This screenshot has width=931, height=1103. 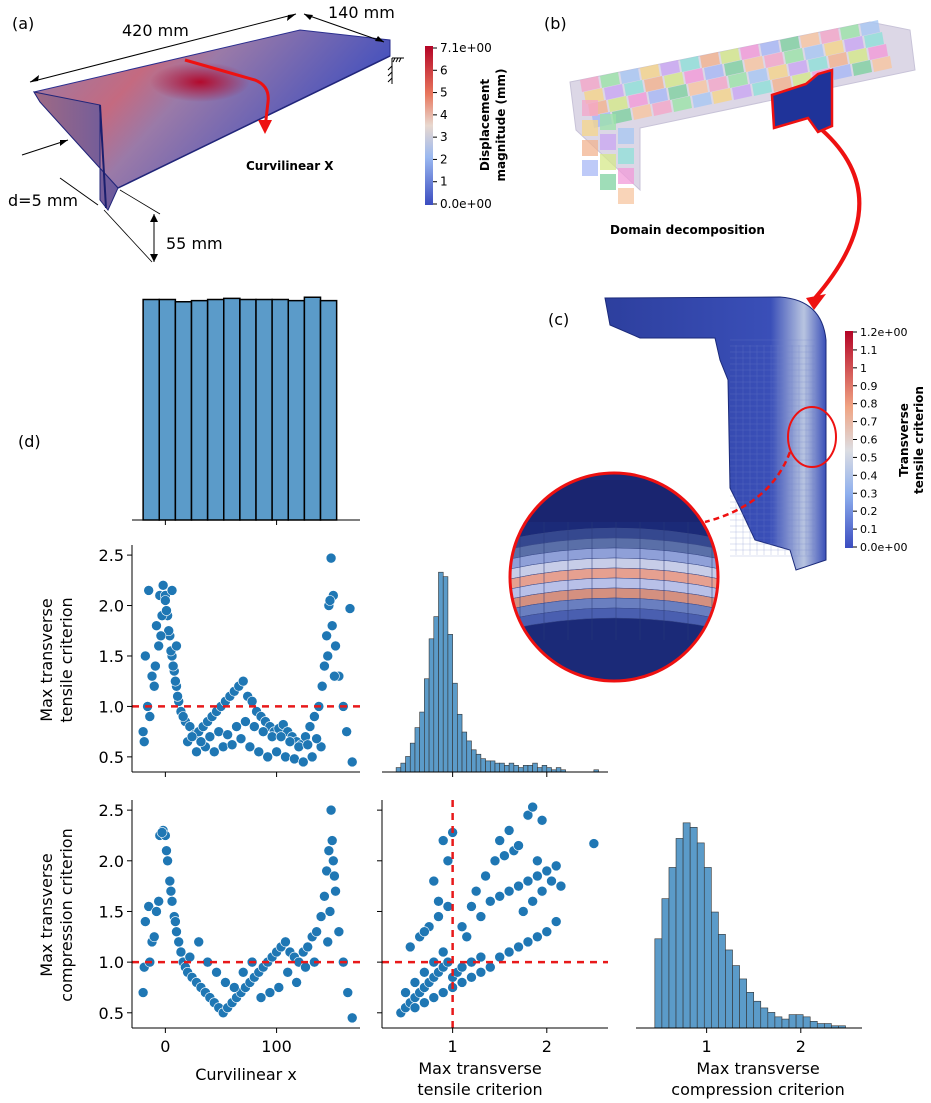 What do you see at coordinates (748, 487) in the screenshot?
I see `zoom-leader` at bounding box center [748, 487].